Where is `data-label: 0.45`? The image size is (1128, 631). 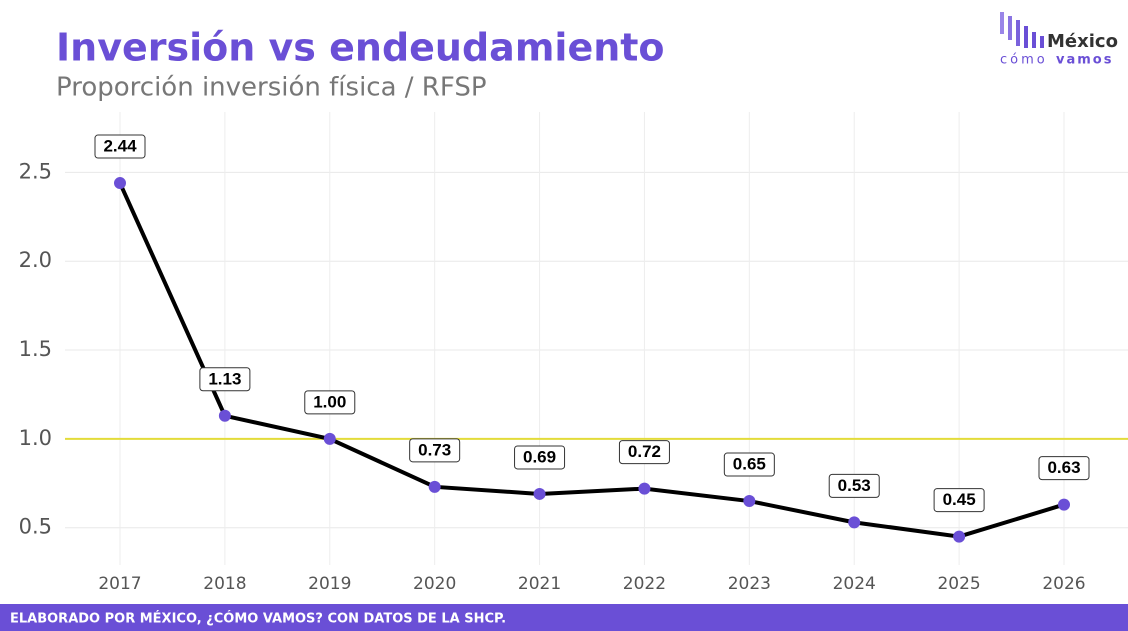 data-label: 0.45 is located at coordinates (959, 499).